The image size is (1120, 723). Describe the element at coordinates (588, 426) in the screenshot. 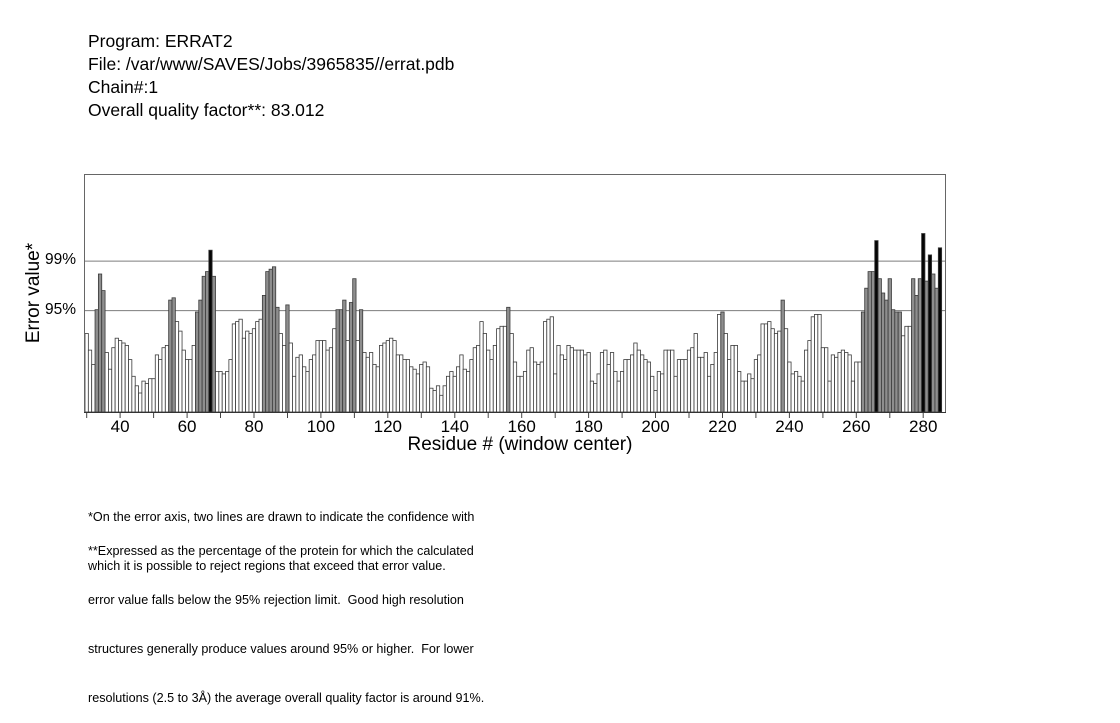

I see `x-tick-label: 180` at that location.